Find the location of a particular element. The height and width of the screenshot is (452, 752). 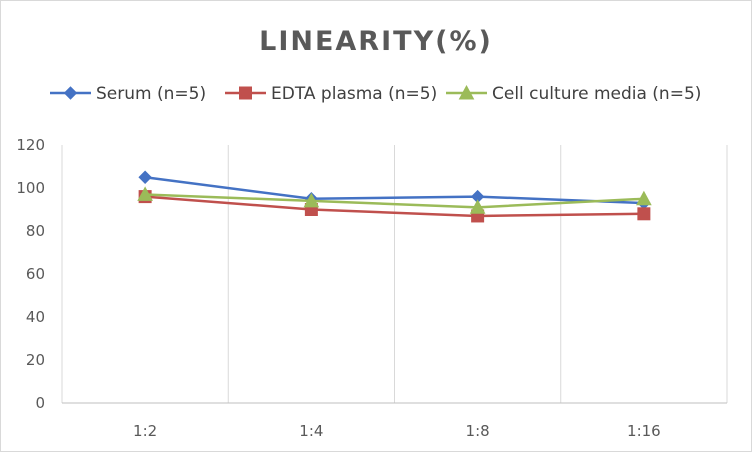

y-tick-label: 20 is located at coordinates (35, 360).